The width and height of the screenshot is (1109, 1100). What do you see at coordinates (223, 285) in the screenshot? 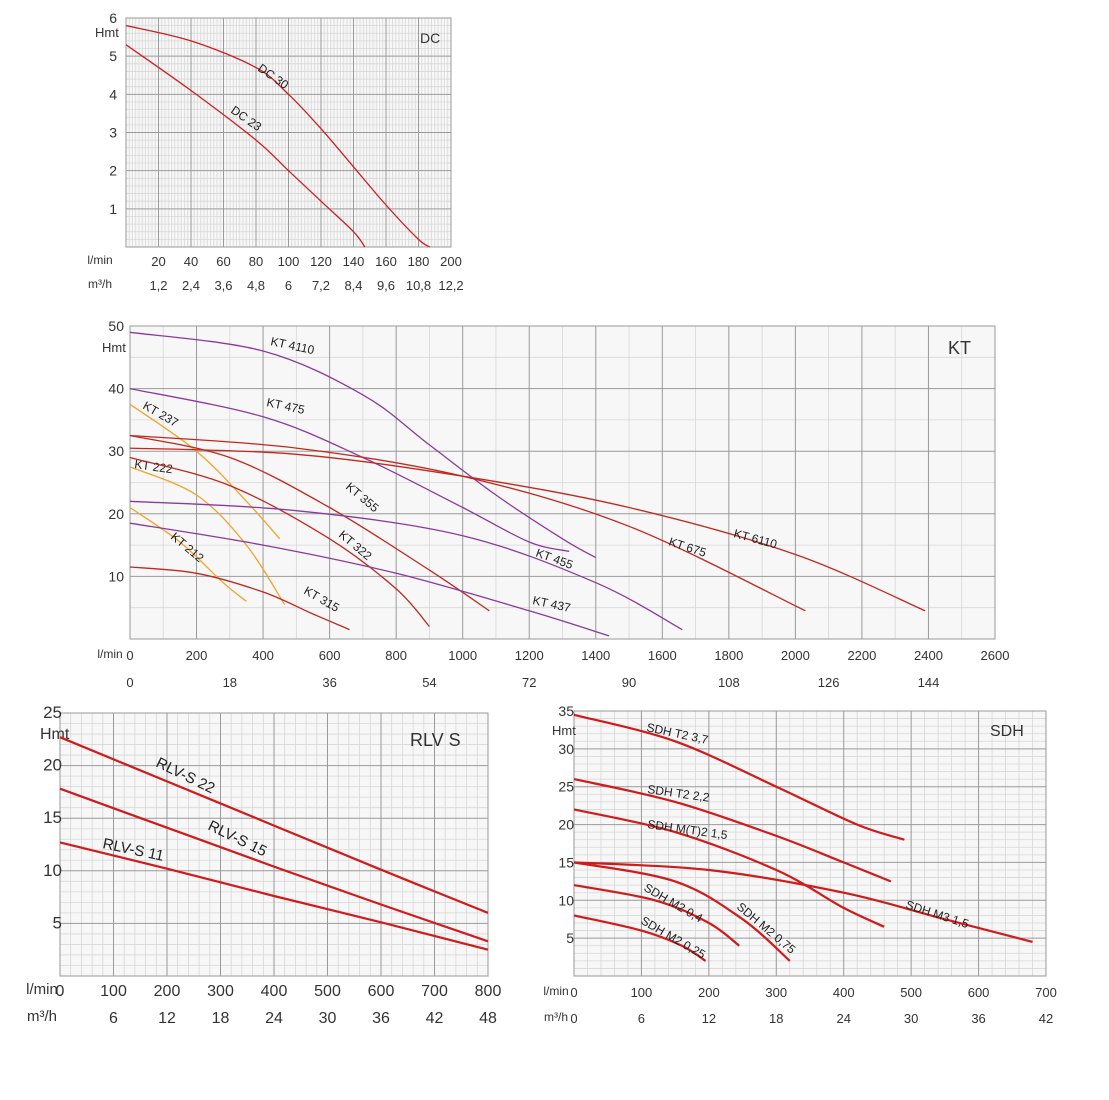
I see `x2-tick-label: 3,6` at bounding box center [223, 285].